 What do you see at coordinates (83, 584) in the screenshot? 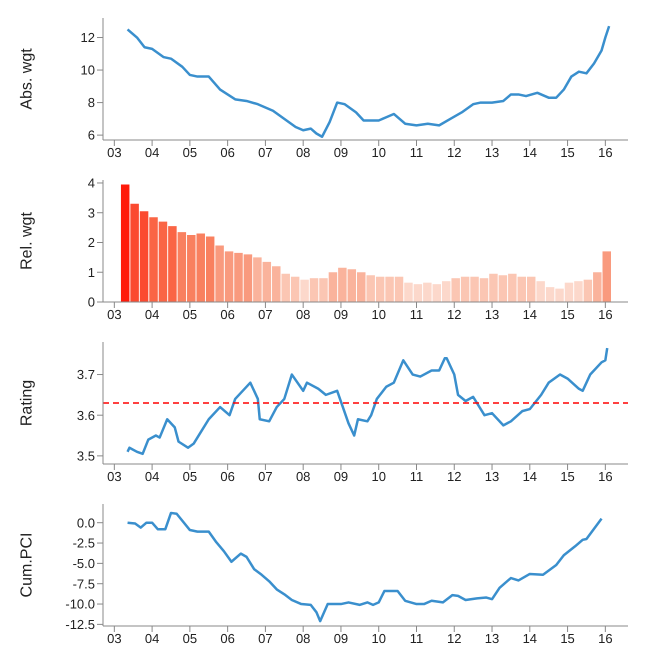
I see `y-tick-label: -7.5` at bounding box center [83, 584].